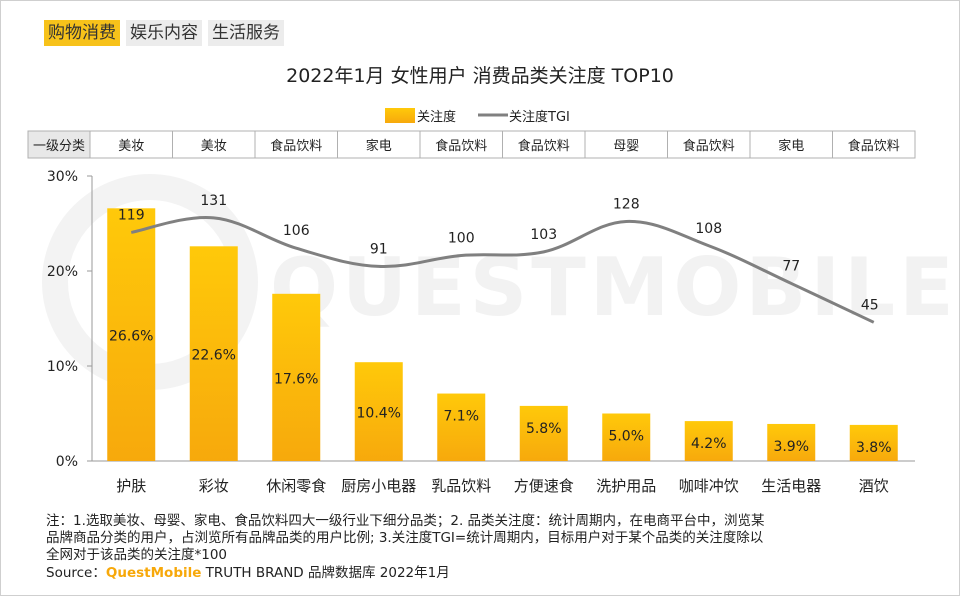 Image resolution: width=960 pixels, height=596 pixels. Describe the element at coordinates (709, 444) in the screenshot. I see `bar-value-label: 4.2%` at that location.